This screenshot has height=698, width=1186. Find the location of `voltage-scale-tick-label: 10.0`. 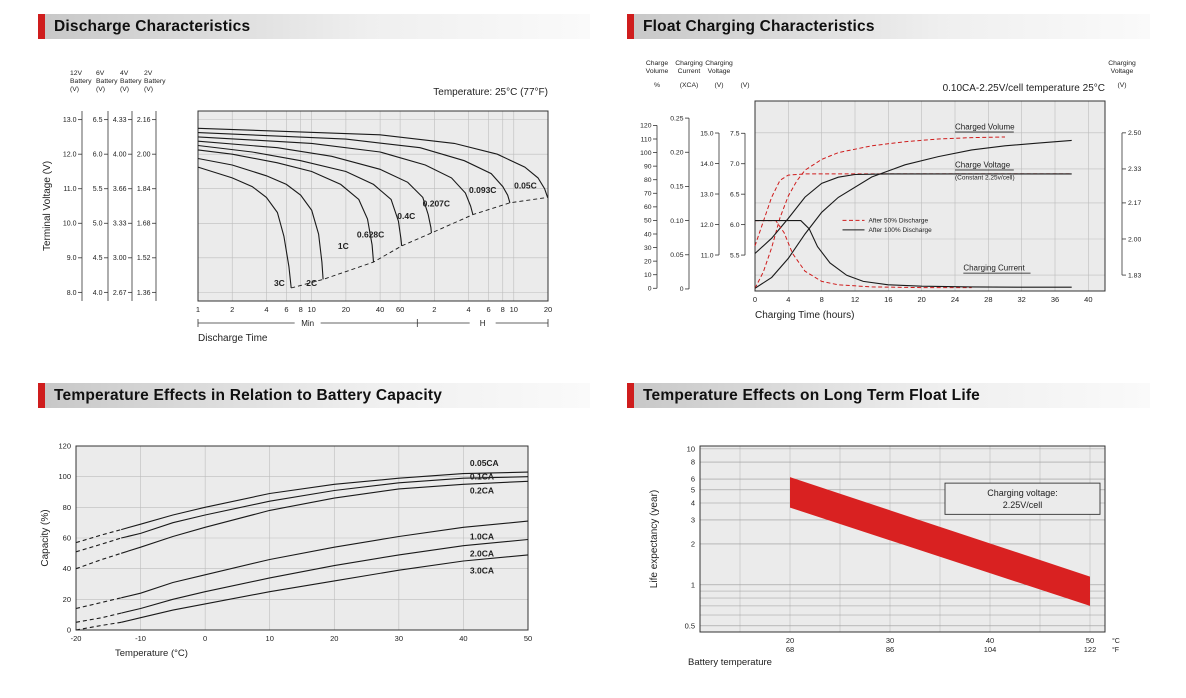

voltage-scale-tick-label: 10.0 is located at coordinates (70, 224).